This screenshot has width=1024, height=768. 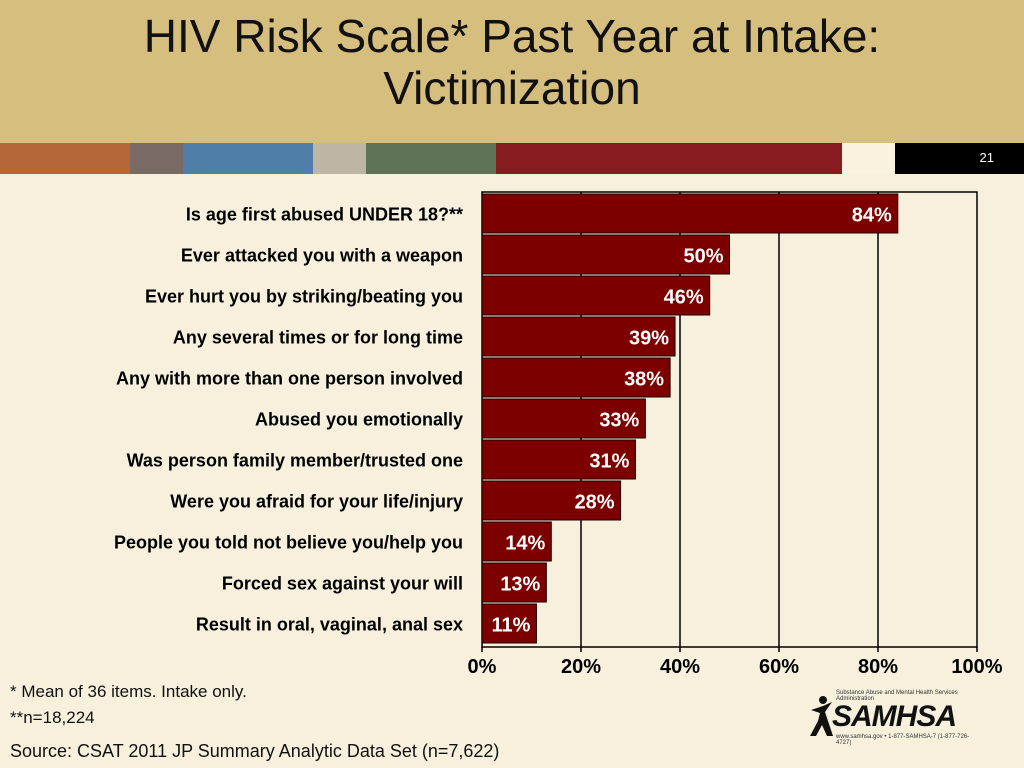 What do you see at coordinates (649, 339) in the screenshot?
I see `data-label: 39%` at bounding box center [649, 339].